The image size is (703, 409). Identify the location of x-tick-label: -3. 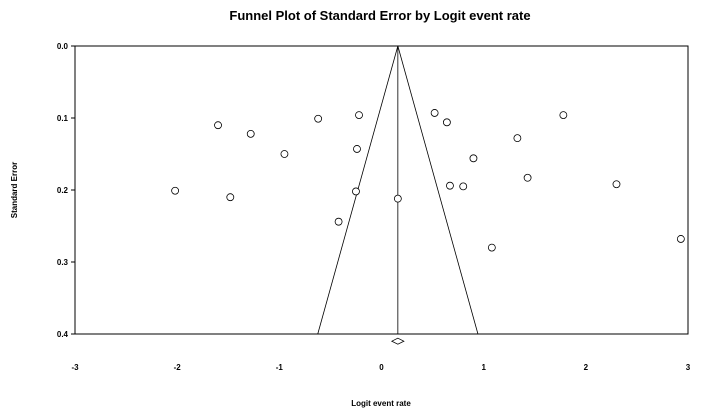
(75, 367).